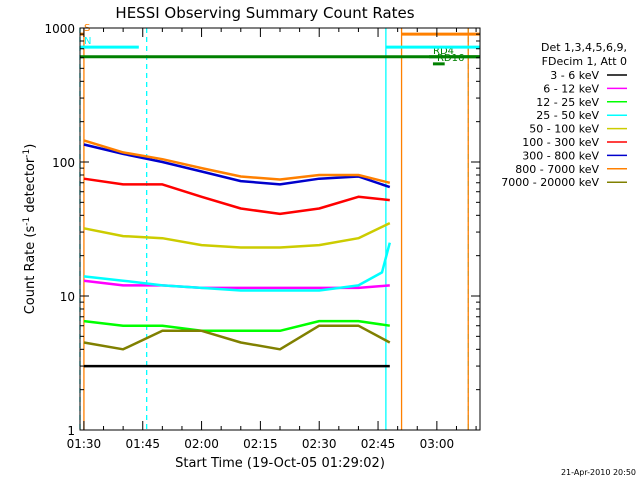  I want to click on legend-label-8: 7000 - 20000 keV, so click(550, 182).